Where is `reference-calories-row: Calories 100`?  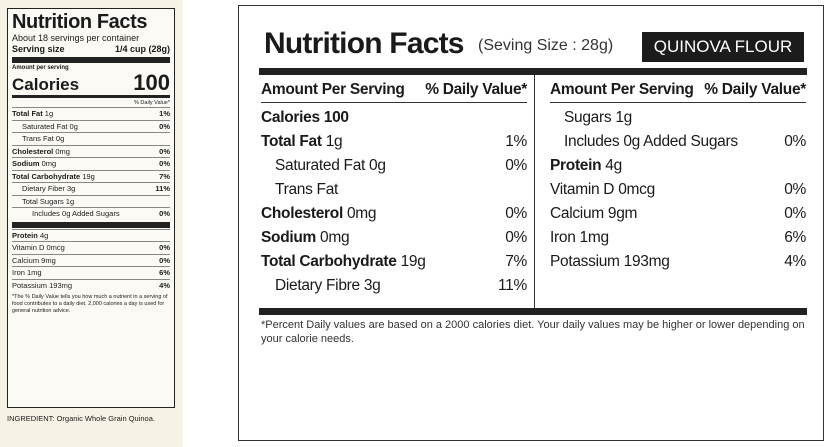 reference-calories-row: Calories 100 is located at coordinates (91, 83).